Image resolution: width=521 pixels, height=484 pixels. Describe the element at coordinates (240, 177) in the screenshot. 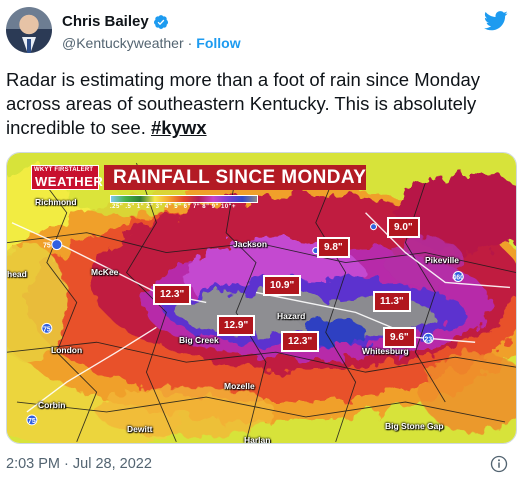

I see `map-title: RAINFALL SINCE MONDAY` at that location.